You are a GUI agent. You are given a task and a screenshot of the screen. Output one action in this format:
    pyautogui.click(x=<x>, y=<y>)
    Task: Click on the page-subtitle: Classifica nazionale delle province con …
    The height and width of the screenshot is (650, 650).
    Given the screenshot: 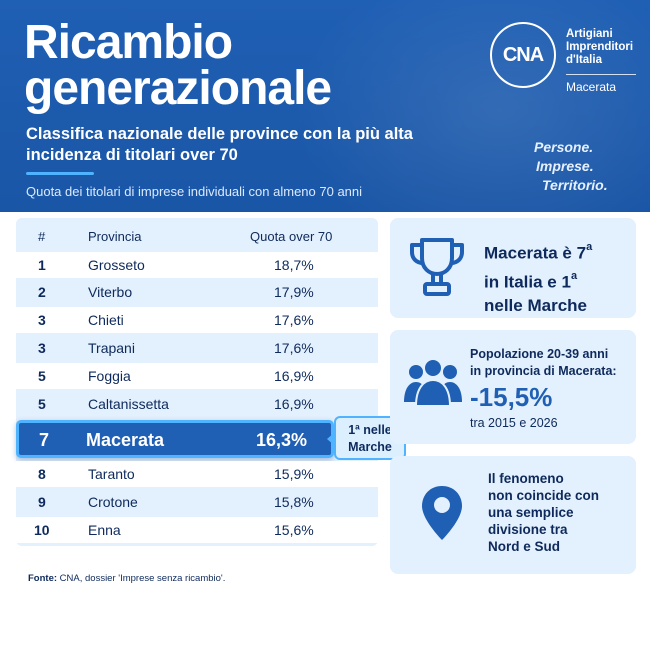 What is the action you would take?
    pyautogui.click(x=236, y=145)
    